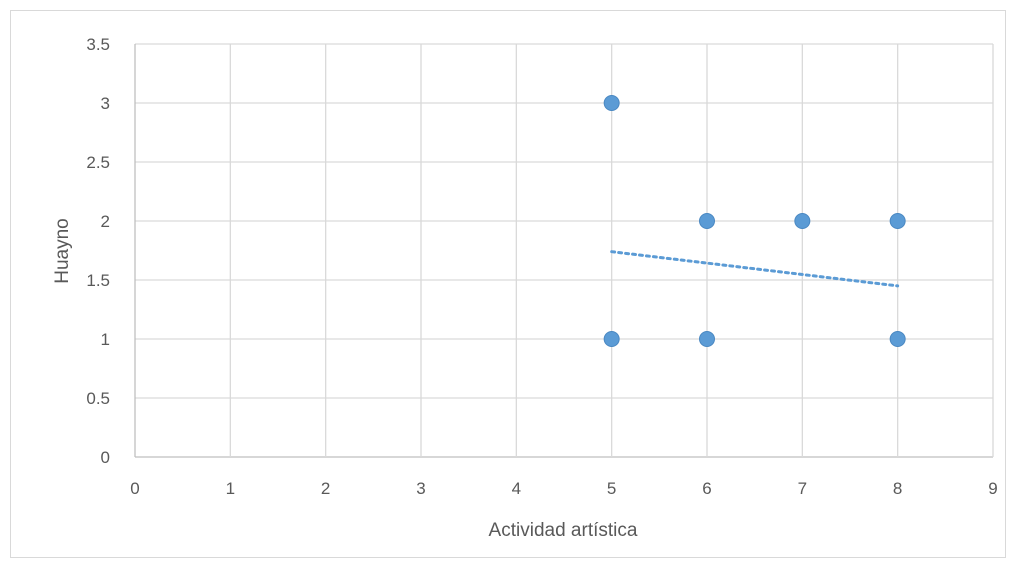 This screenshot has height=568, width=1016. I want to click on x-tick-label: 1, so click(230, 488).